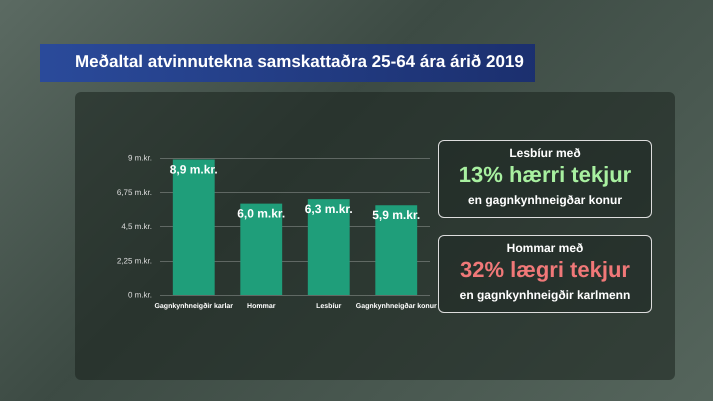 The image size is (713, 401). Describe the element at coordinates (134, 192) in the screenshot. I see `y-tick-label: 6,75 m.kr.` at that location.